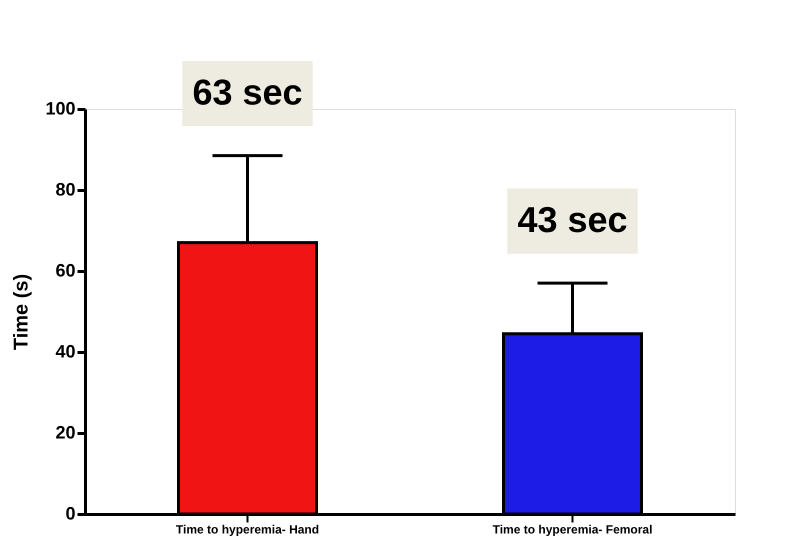  What do you see at coordinates (21, 312) in the screenshot?
I see `y-axis-title: Time (s)` at bounding box center [21, 312].